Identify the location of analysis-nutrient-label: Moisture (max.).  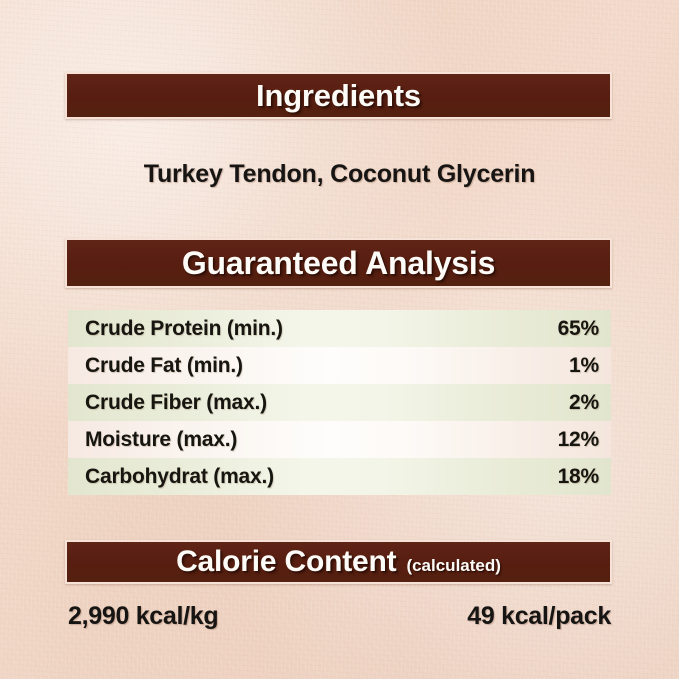
(161, 439).